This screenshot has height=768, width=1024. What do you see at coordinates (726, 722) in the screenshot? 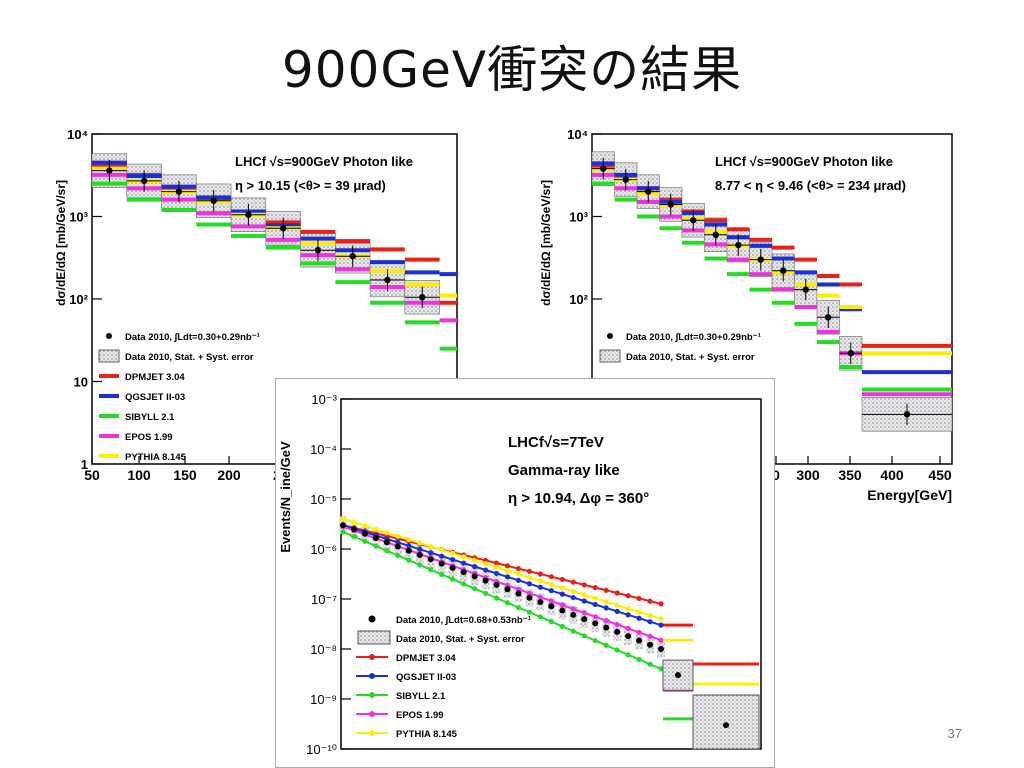
I see `data-error-box` at bounding box center [726, 722].